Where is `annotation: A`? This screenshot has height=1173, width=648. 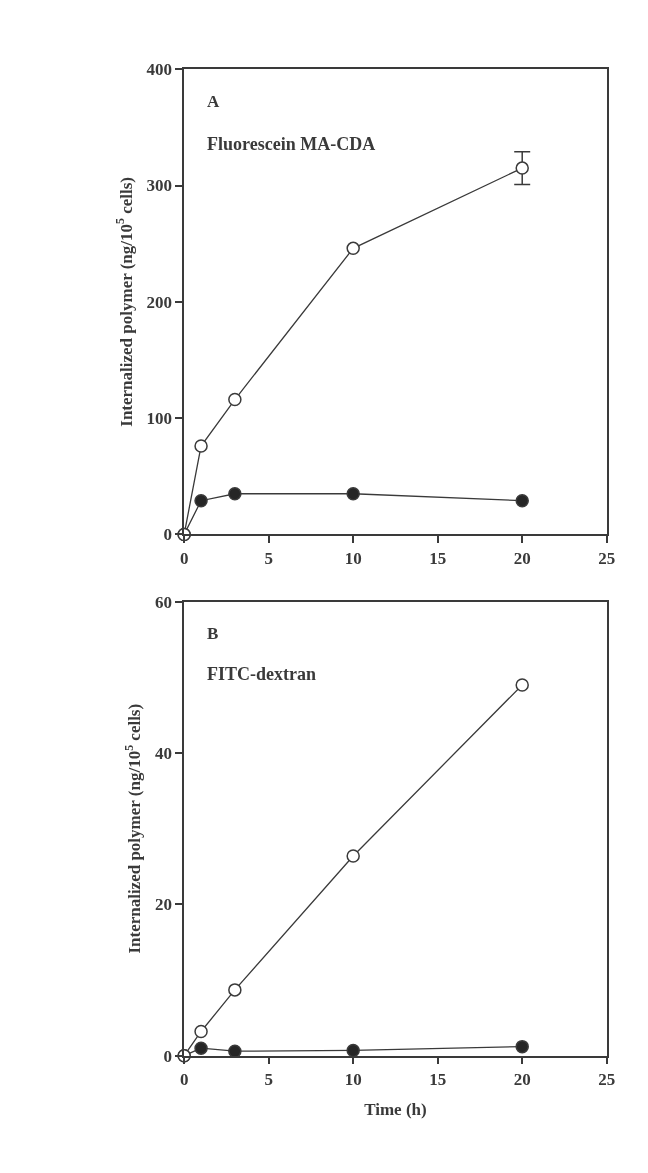
annotation: A is located at coordinates (213, 101).